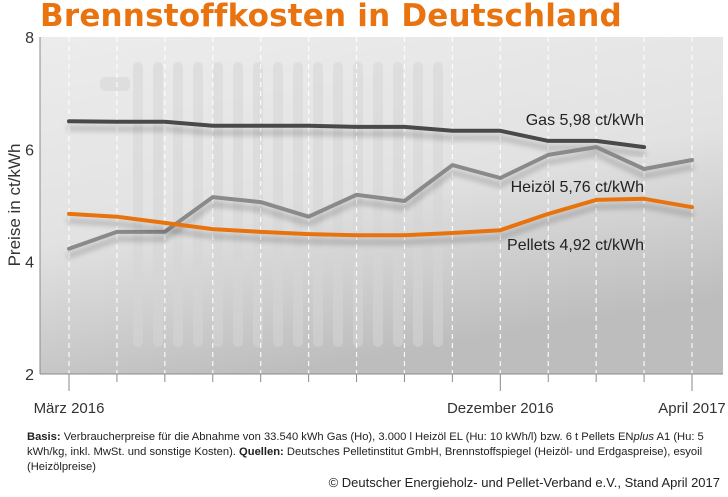  What do you see at coordinates (331, 17) in the screenshot?
I see `chart-title: Brennstoffkosten in Deutschland` at bounding box center [331, 17].